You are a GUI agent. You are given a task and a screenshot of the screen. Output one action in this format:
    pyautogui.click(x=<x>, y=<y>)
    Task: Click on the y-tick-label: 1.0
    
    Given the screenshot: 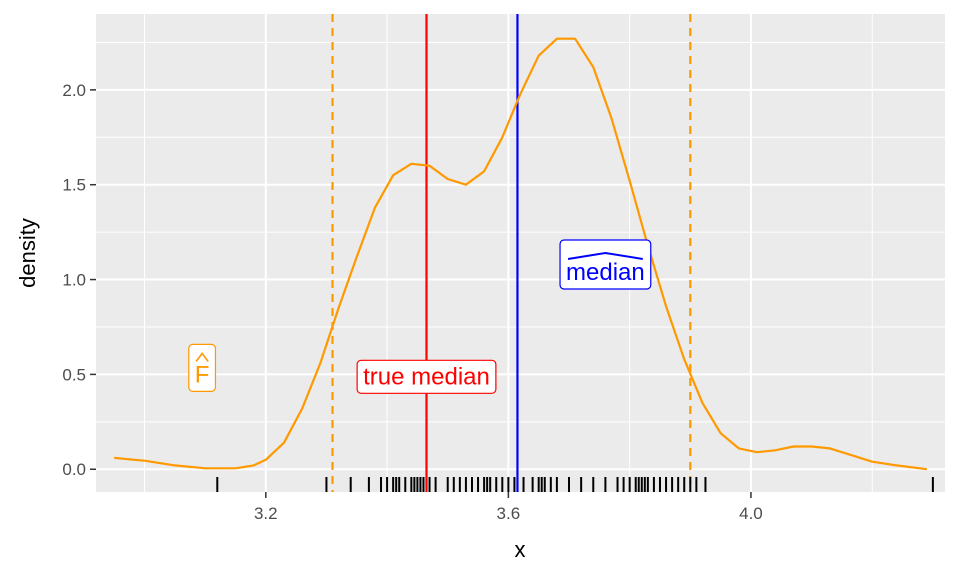 What is the action you would take?
    pyautogui.click(x=74, y=280)
    